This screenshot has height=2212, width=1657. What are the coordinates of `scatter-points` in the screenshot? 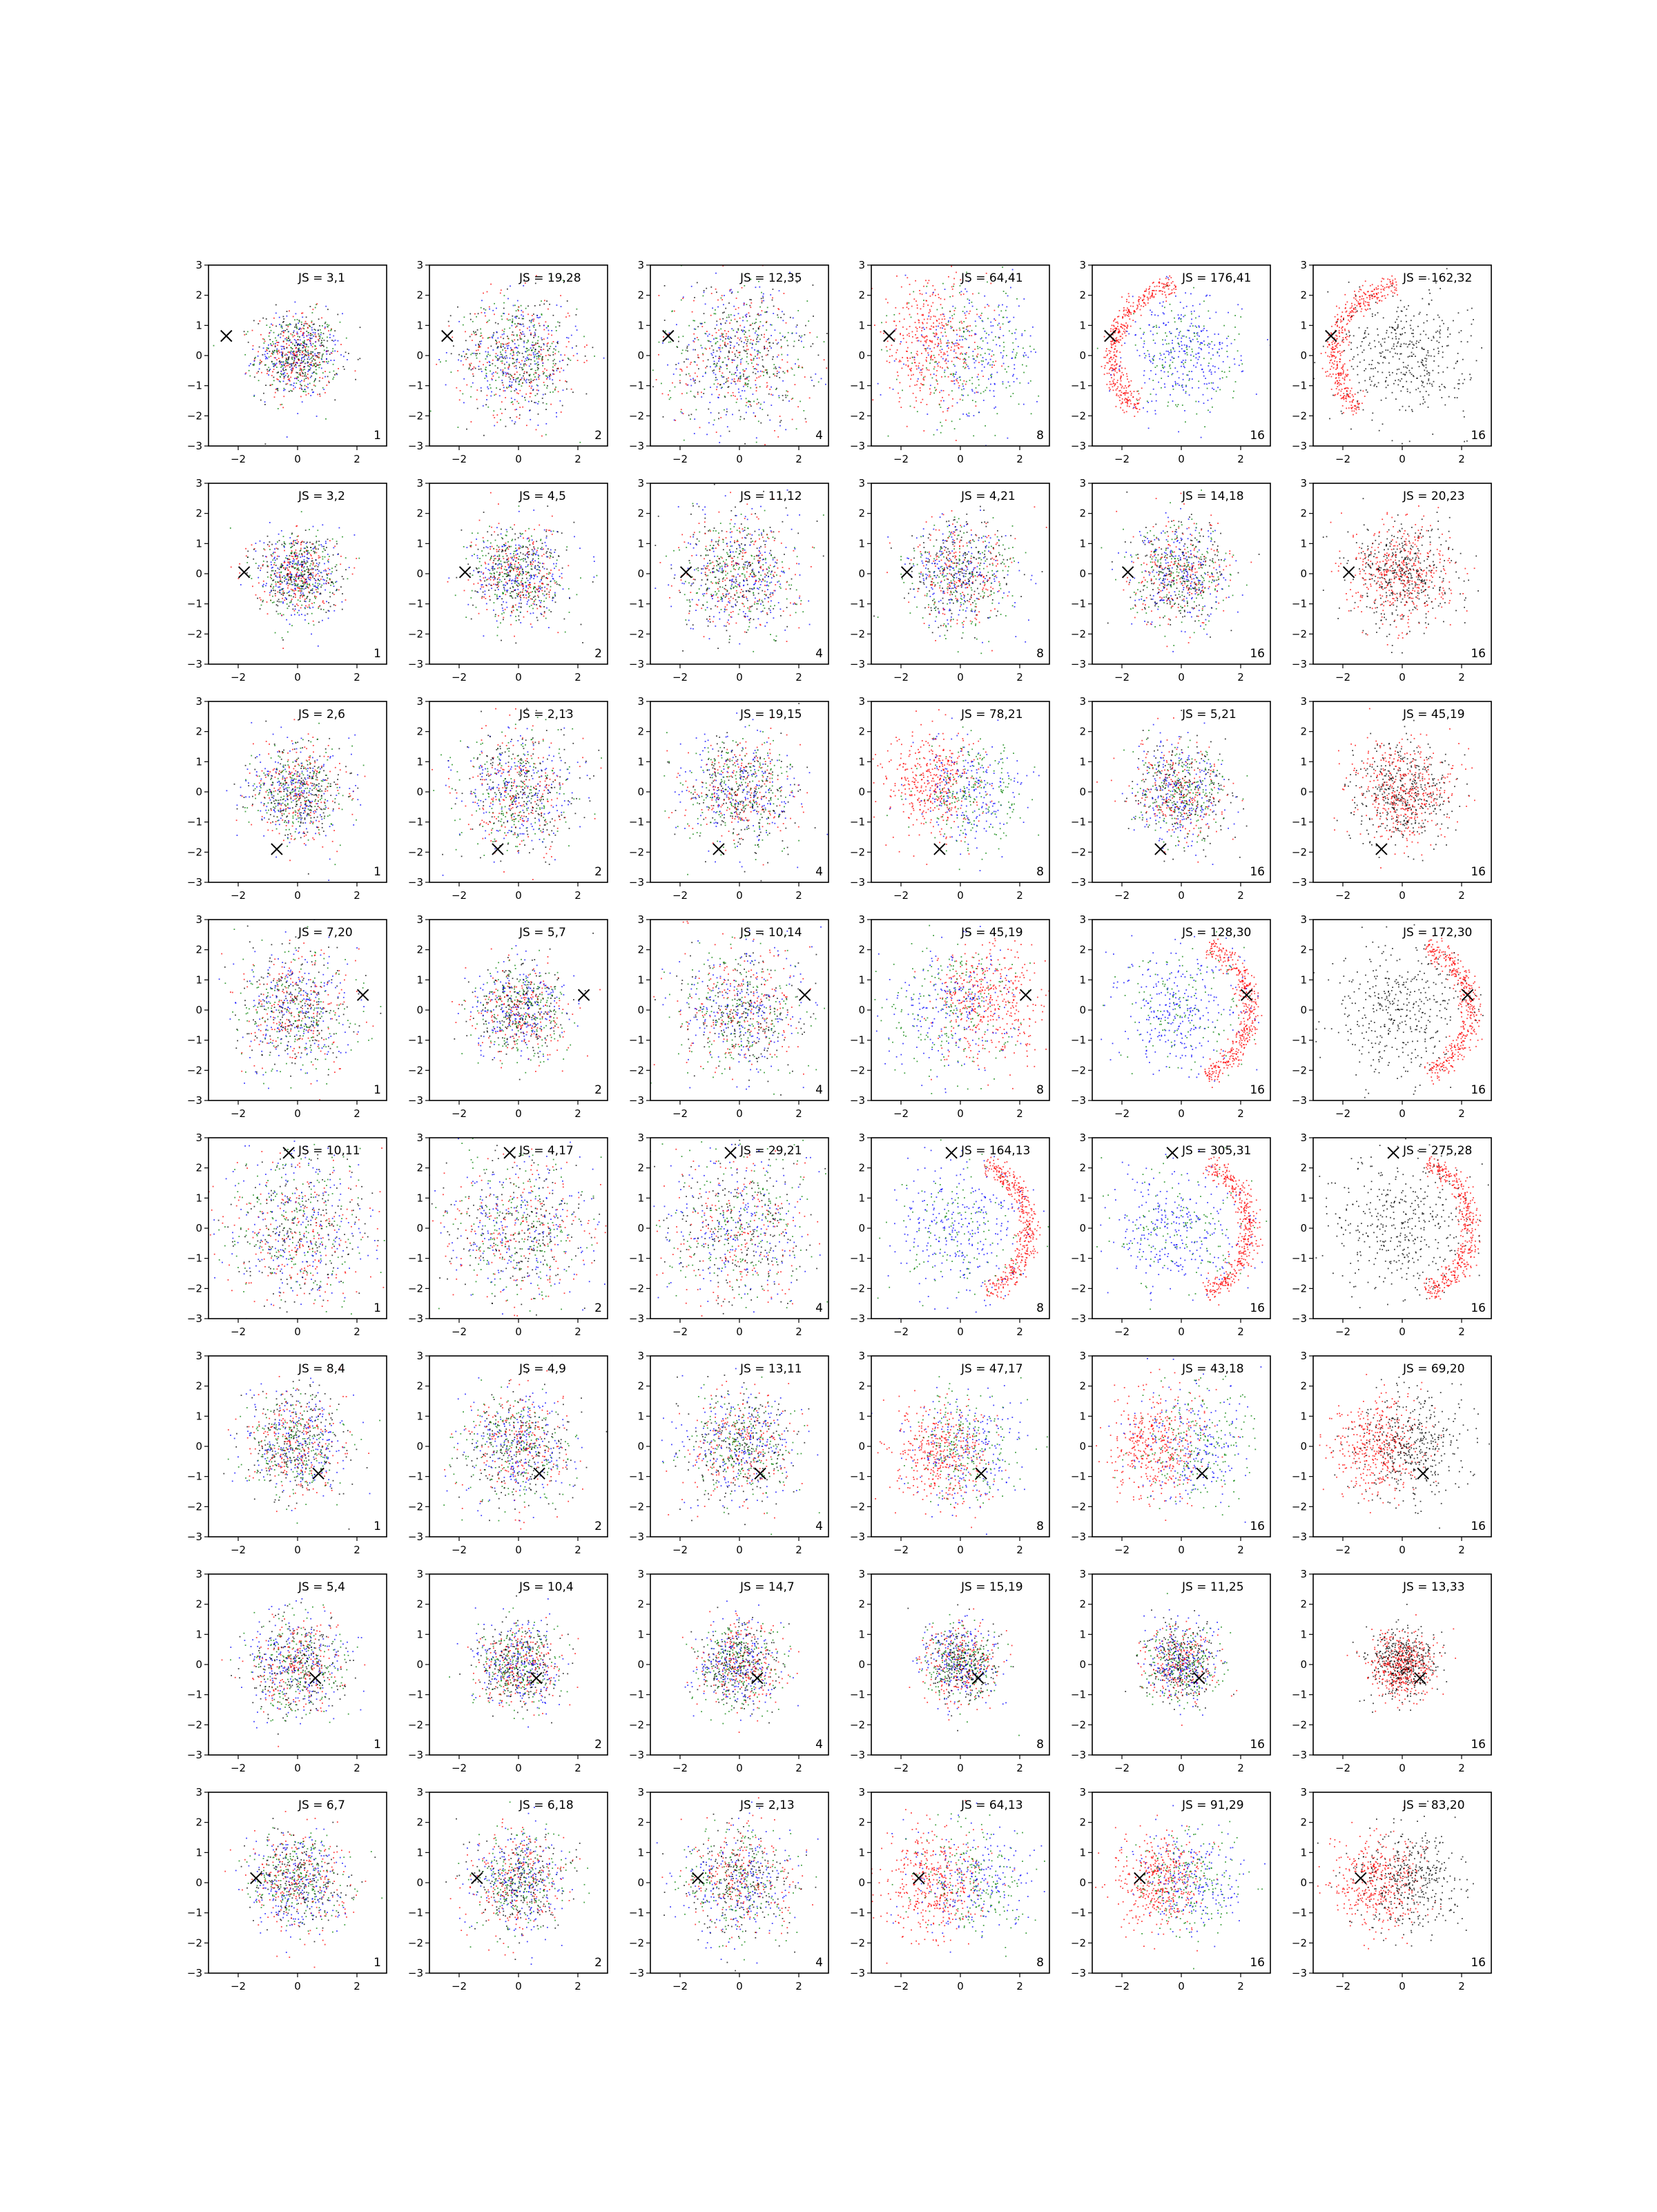 It's located at (518, 347).